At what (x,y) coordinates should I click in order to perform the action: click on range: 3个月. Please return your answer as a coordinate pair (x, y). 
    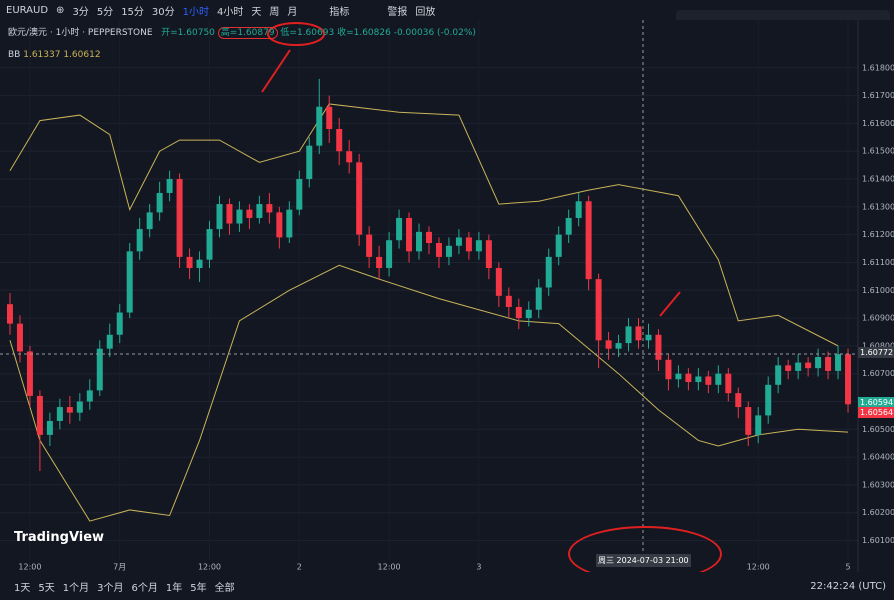
    Looking at the image, I should click on (110, 588).